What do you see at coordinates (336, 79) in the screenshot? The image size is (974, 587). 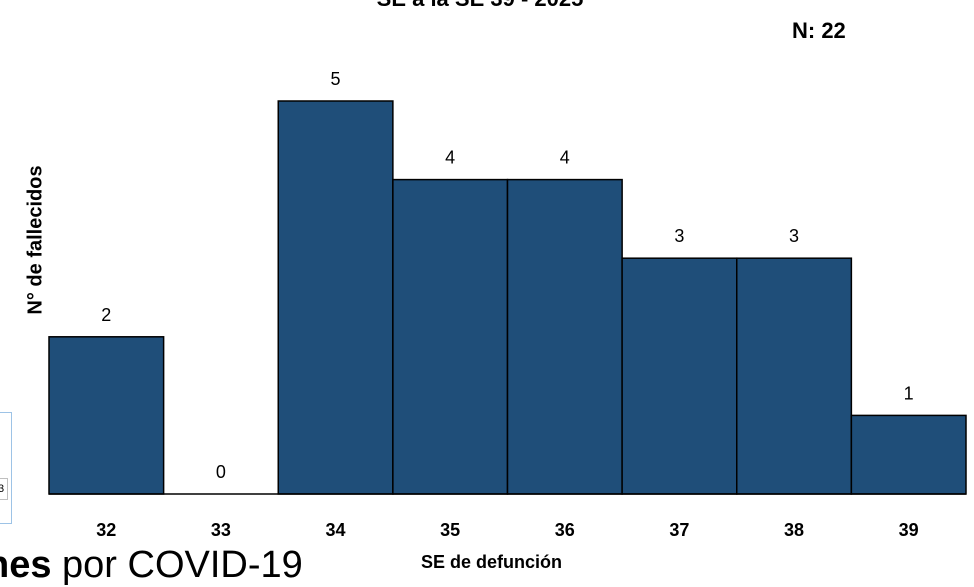 I see `data-label-34: 5` at bounding box center [336, 79].